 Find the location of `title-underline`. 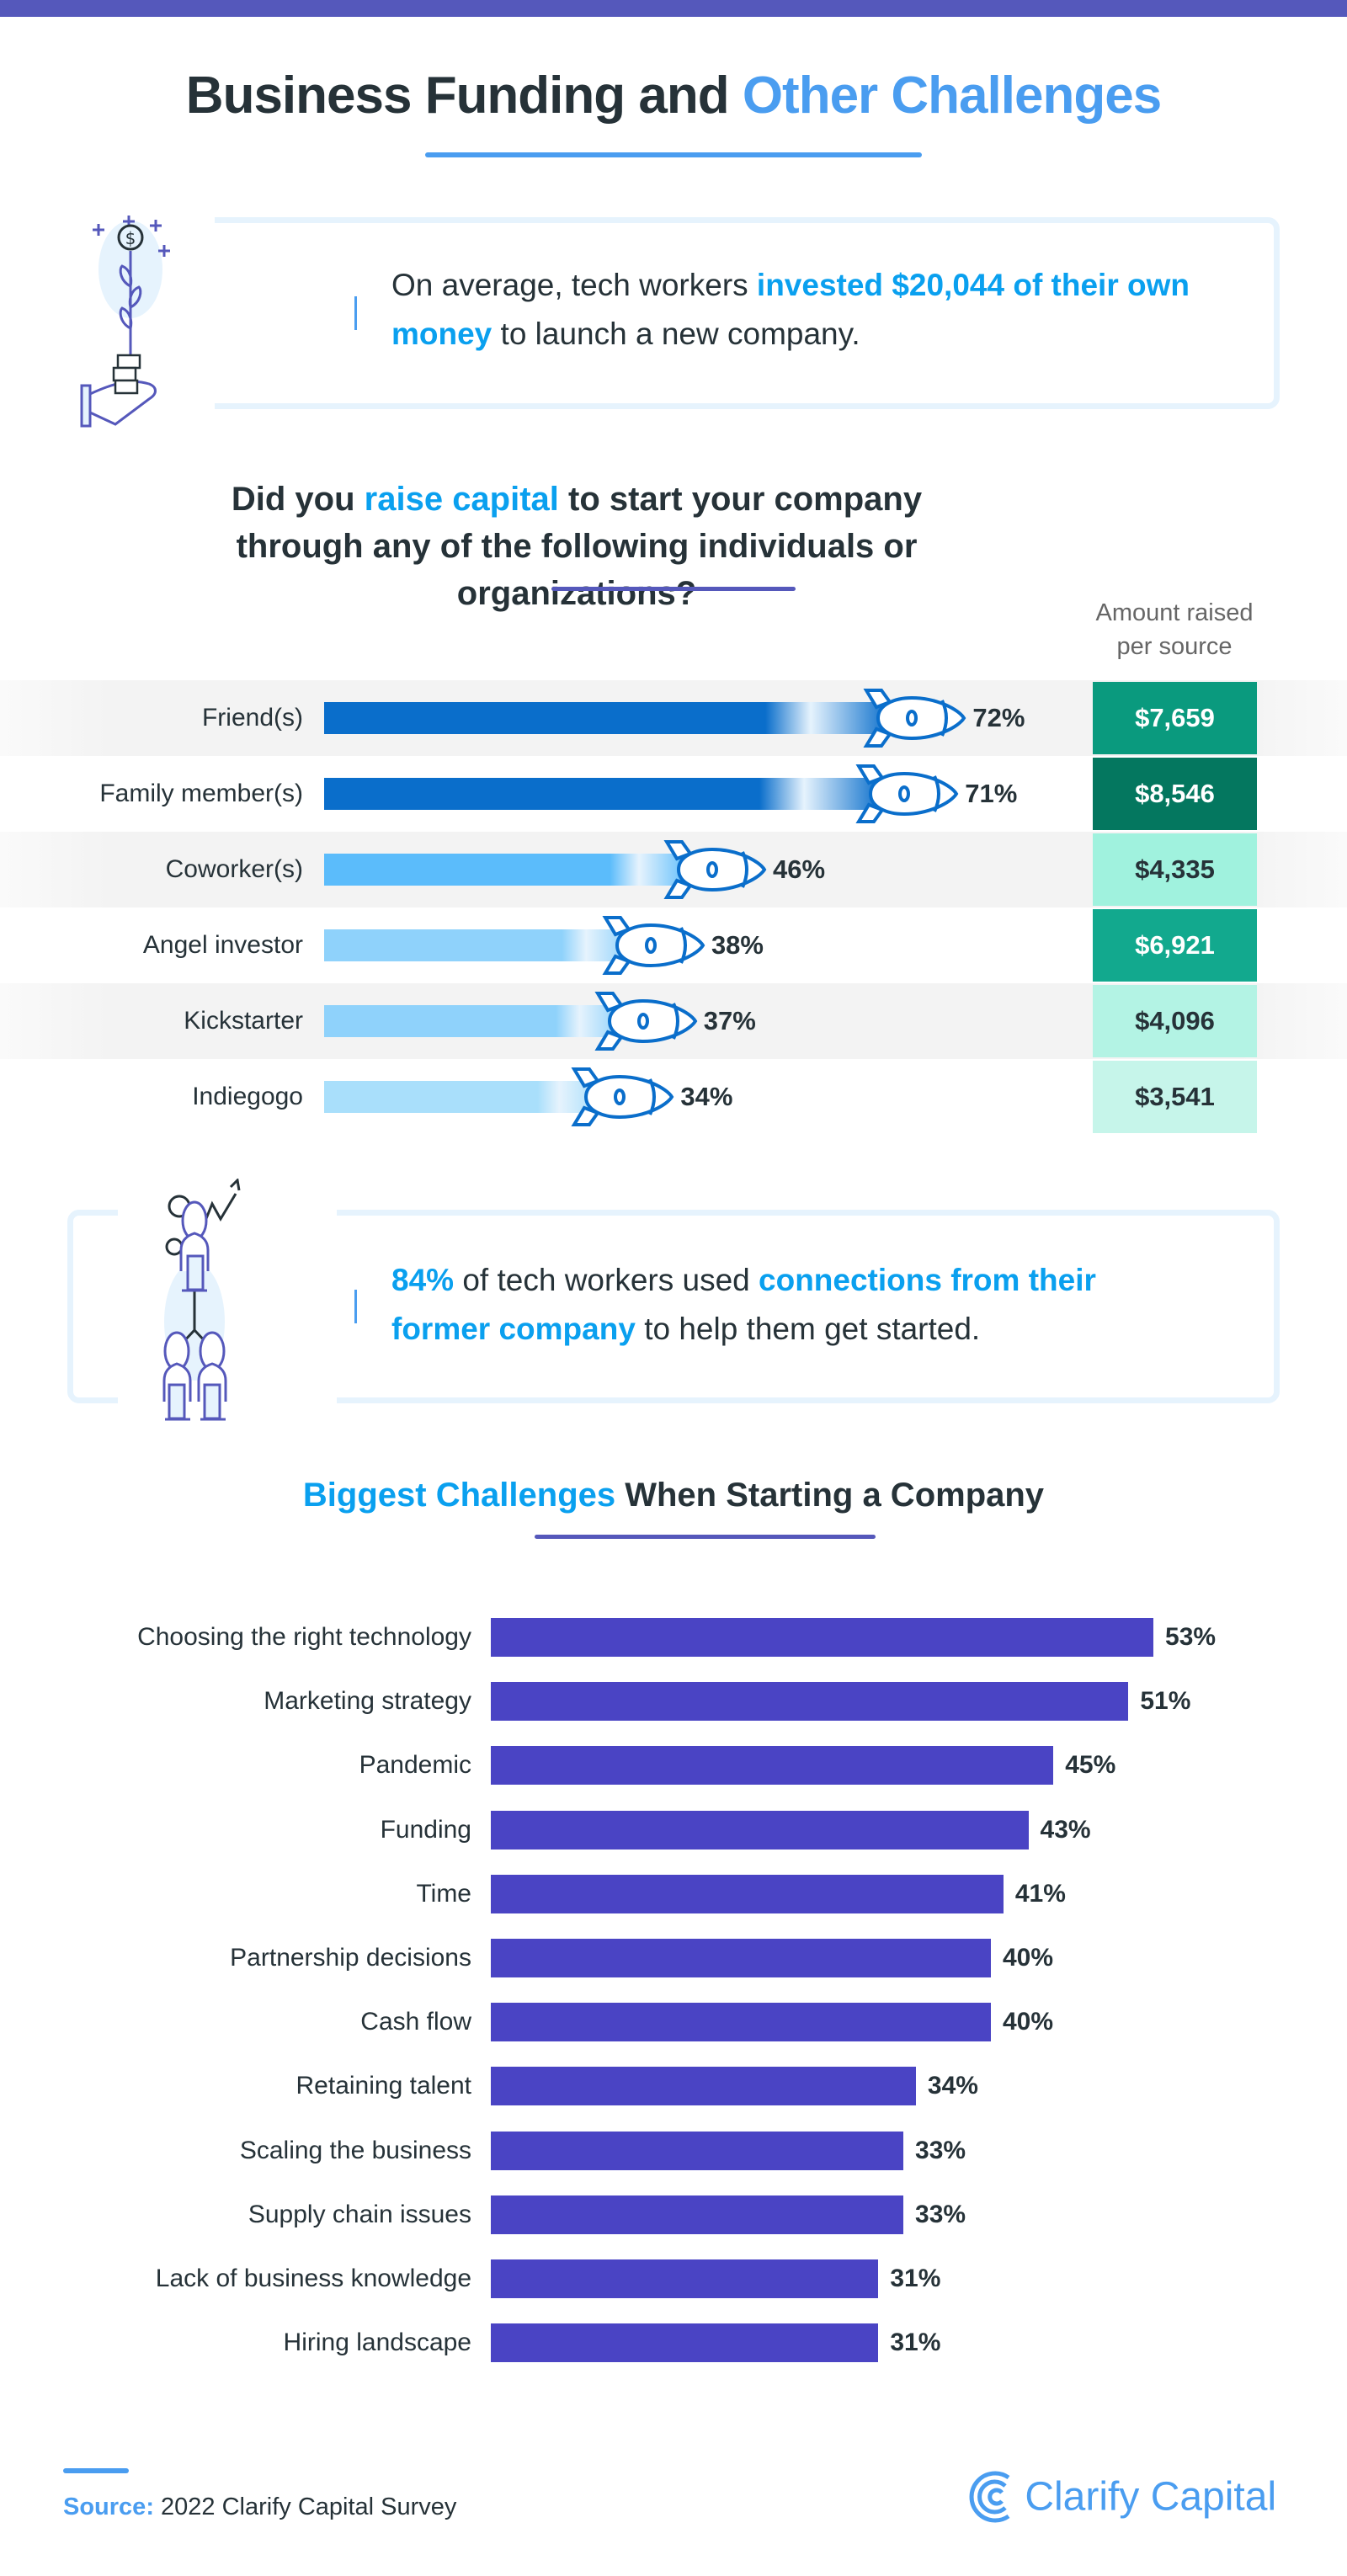

title-underline is located at coordinates (673, 154).